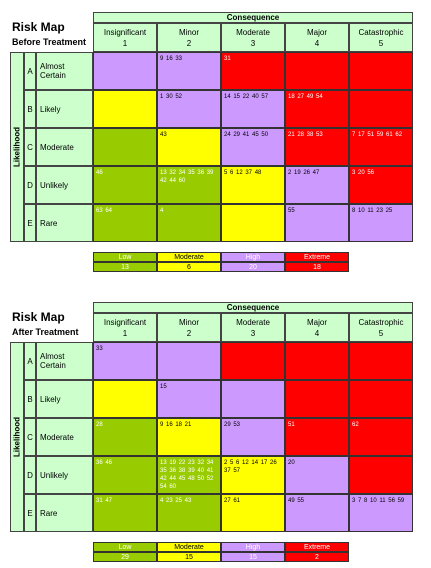 The height and width of the screenshot is (568, 431). What do you see at coordinates (125, 475) in the screenshot?
I see `risk-cell: 36 46` at bounding box center [125, 475].